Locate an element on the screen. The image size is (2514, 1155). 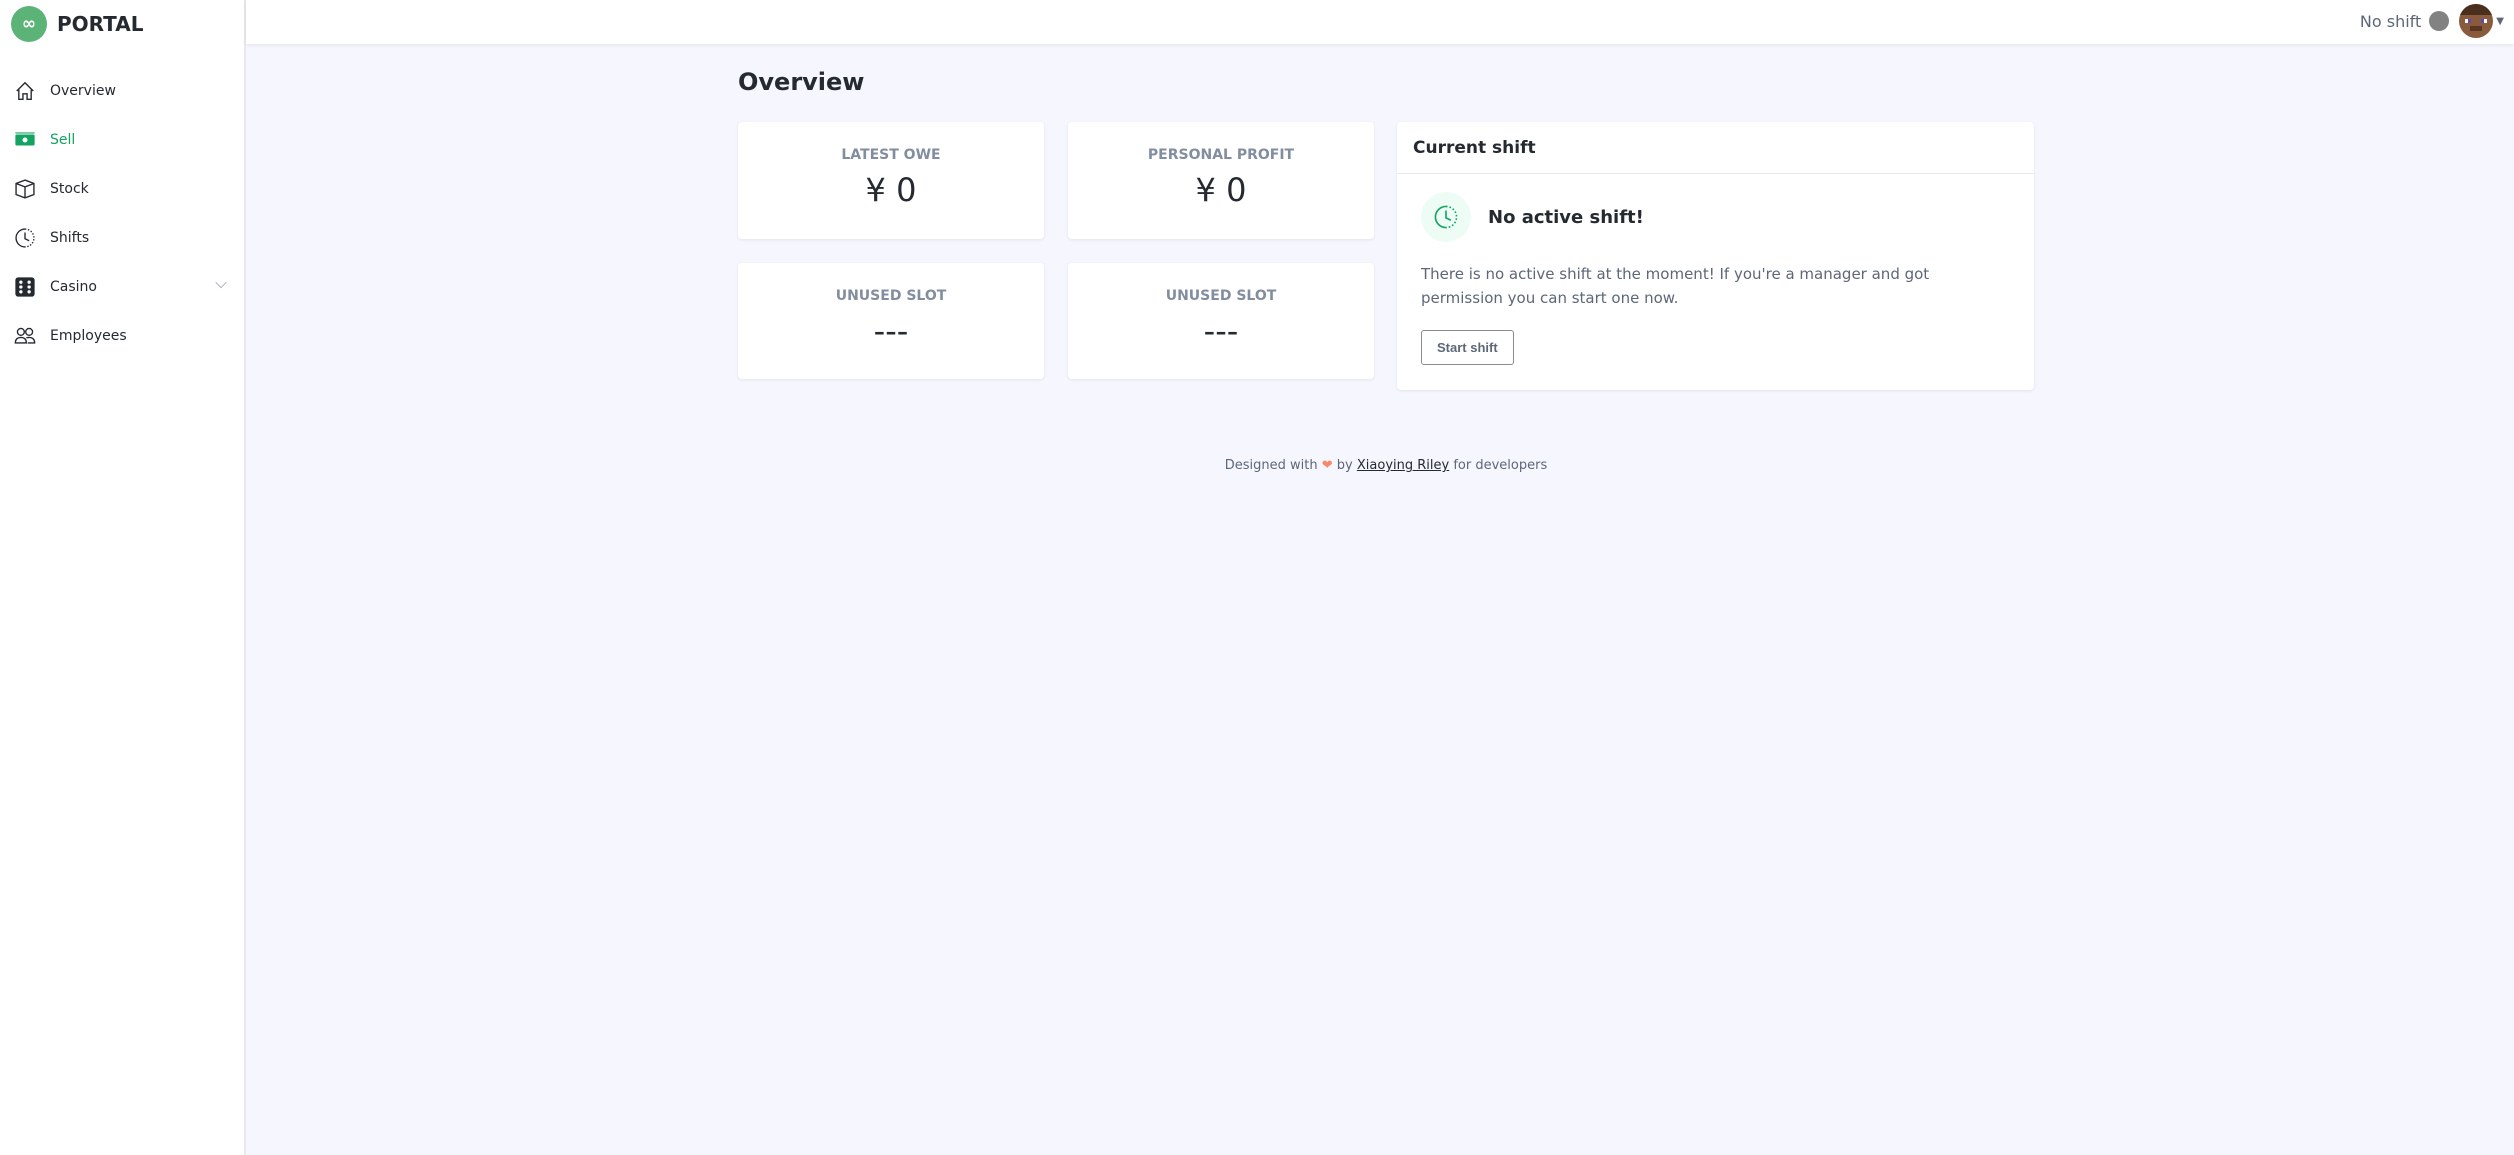
dice-icon is located at coordinates (25, 286).